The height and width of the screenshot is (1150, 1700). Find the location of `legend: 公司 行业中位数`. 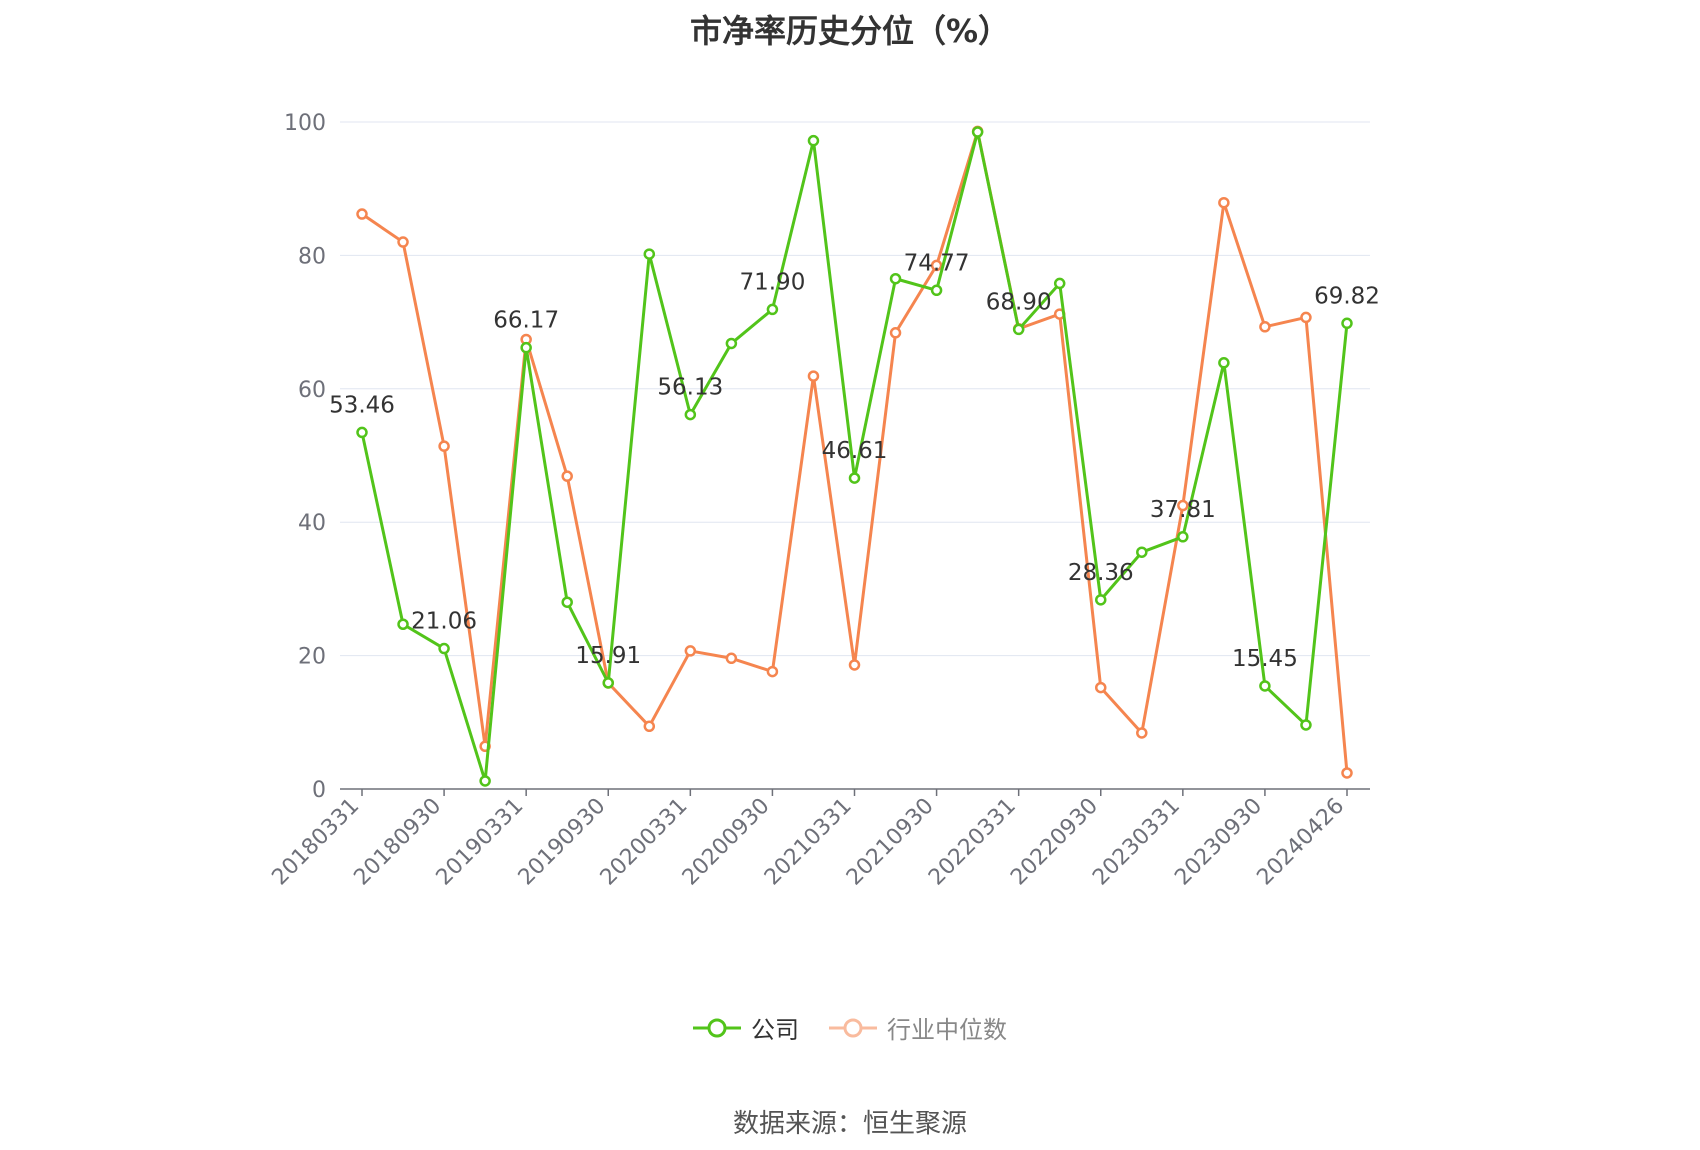

legend: 公司 行业中位数 is located at coordinates (850, 1027).